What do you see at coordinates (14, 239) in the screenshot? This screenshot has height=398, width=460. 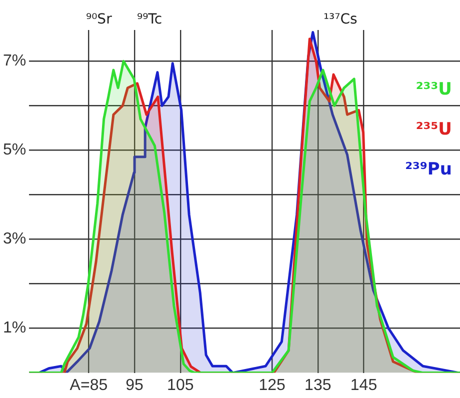 I see `y-tick-label: 3%` at bounding box center [14, 239].